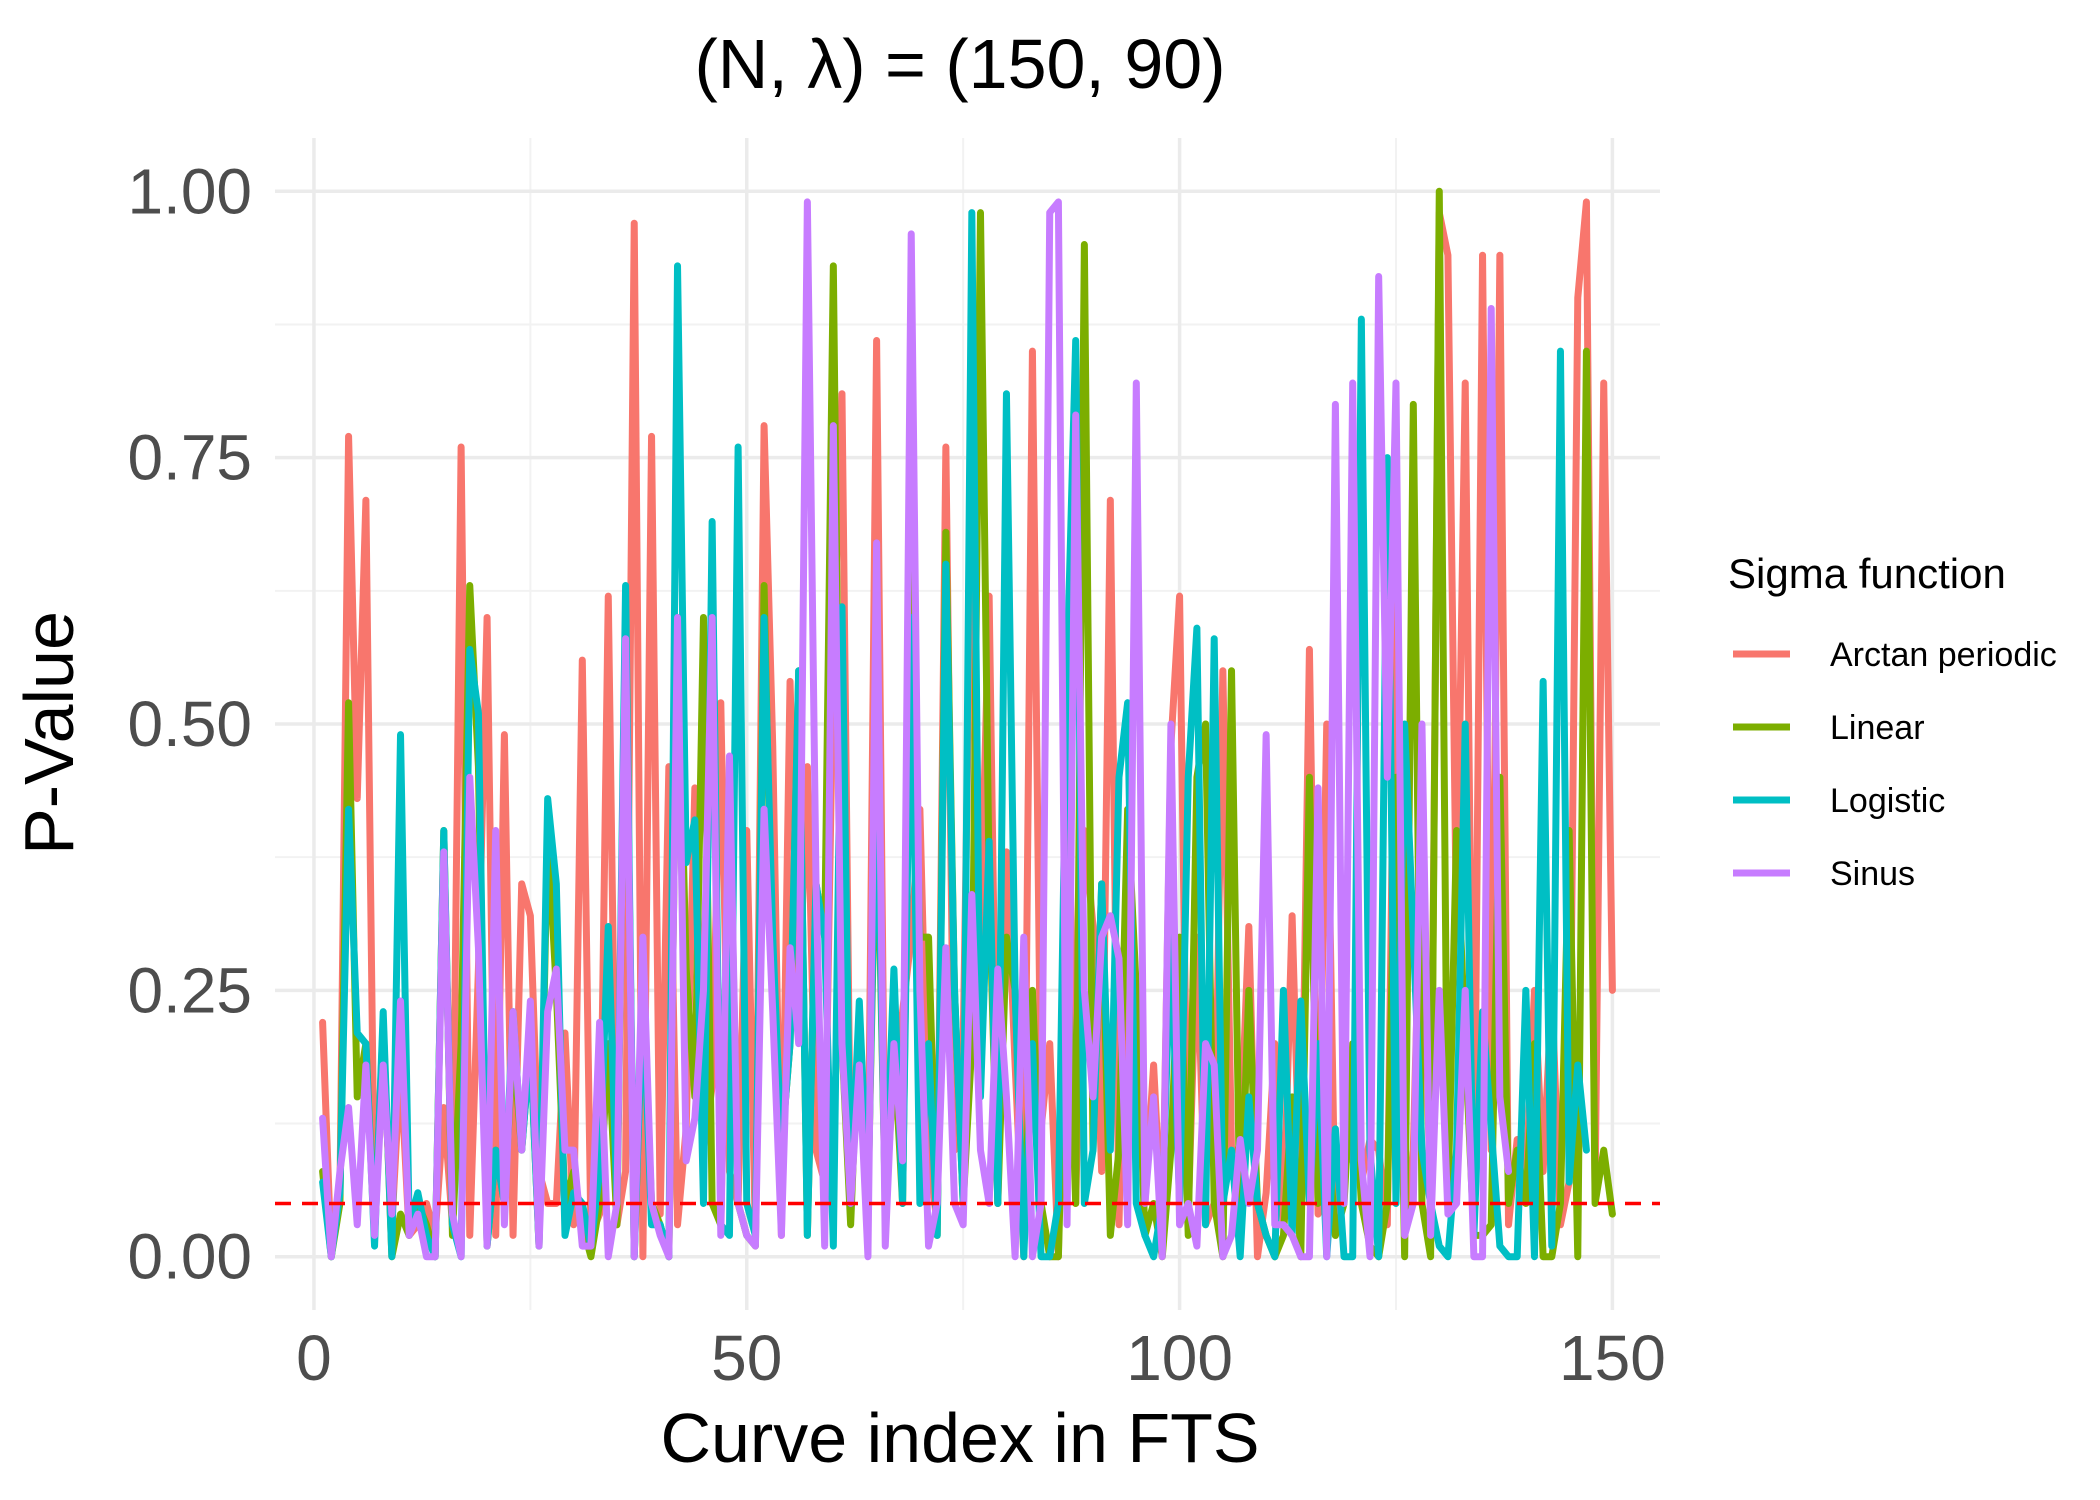  Describe the element at coordinates (314, 1358) in the screenshot. I see `x-tick-label: 0` at that location.